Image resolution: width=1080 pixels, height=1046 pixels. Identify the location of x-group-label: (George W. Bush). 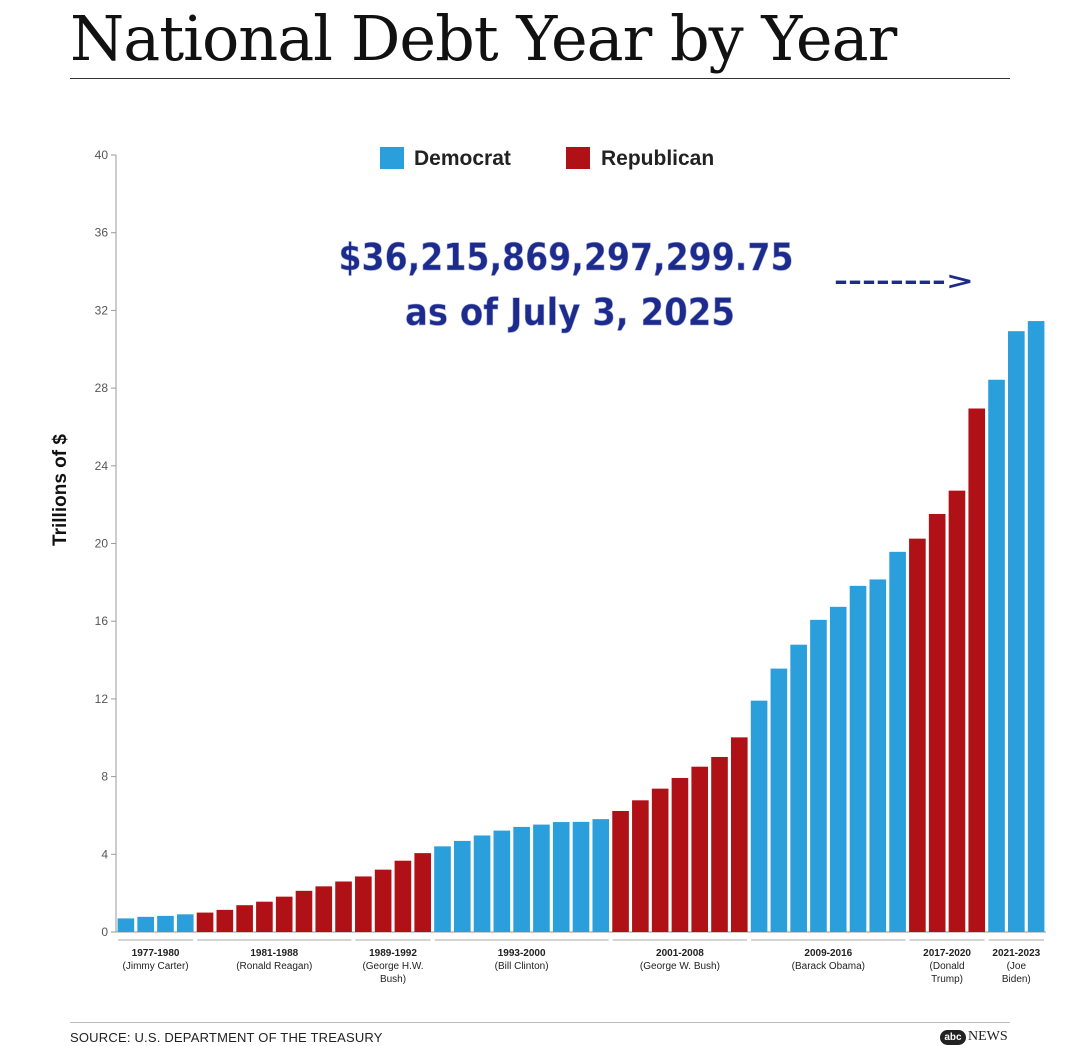
(680, 966).